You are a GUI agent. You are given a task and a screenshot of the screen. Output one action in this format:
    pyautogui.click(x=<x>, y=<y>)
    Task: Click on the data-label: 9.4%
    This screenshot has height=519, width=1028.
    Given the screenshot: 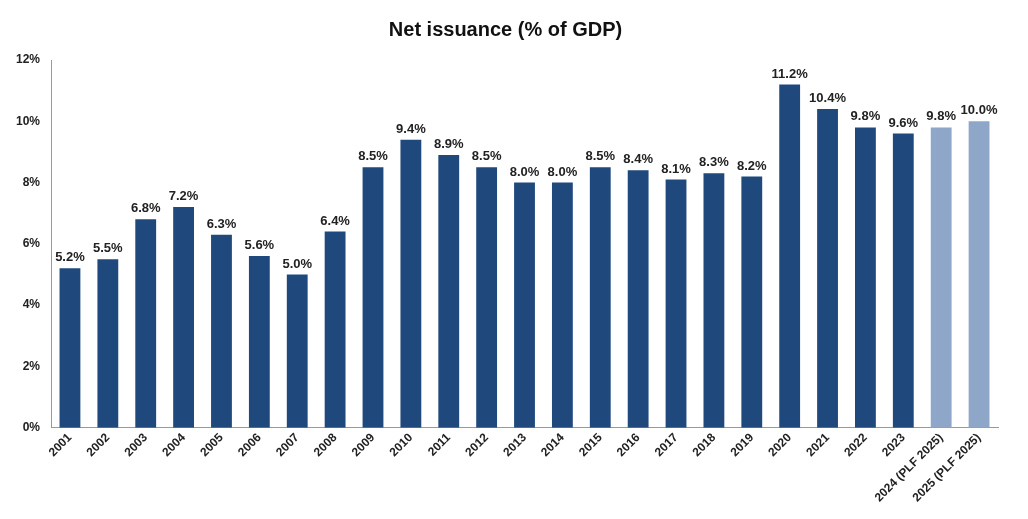 What is the action you would take?
    pyautogui.click(x=411, y=128)
    